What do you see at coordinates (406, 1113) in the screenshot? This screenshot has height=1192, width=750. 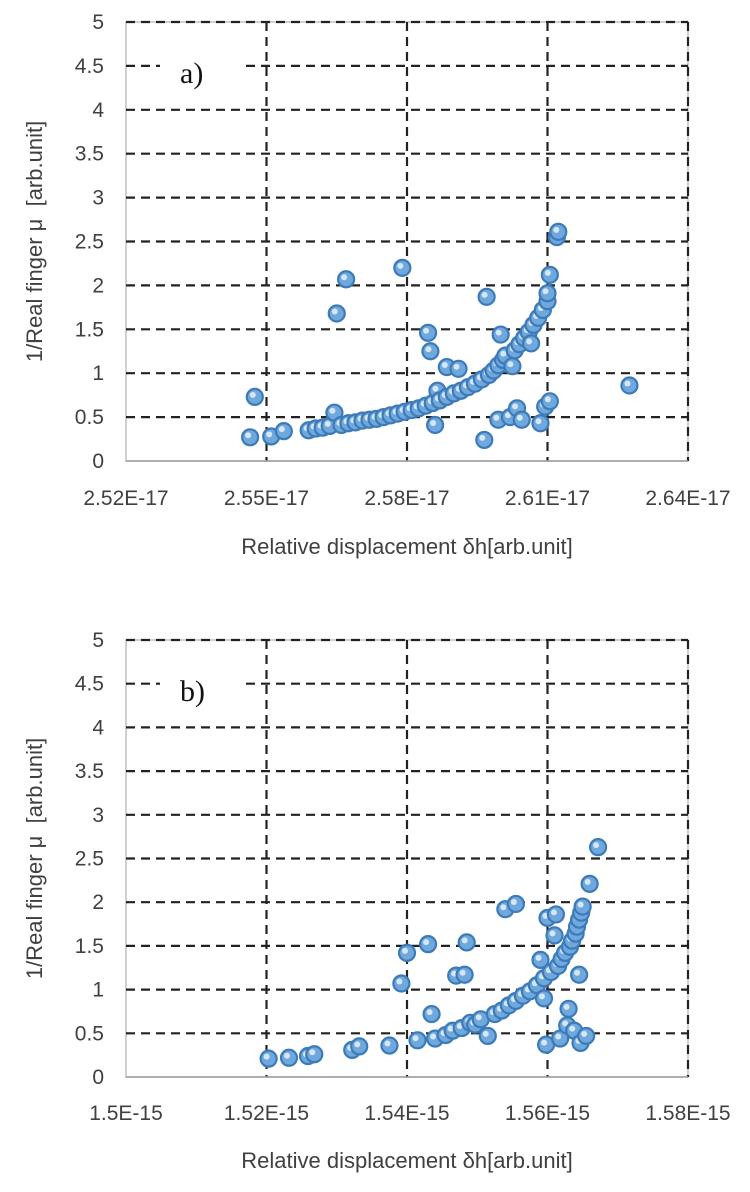 I see `x-tick-label: 1.54E-15` at bounding box center [406, 1113].